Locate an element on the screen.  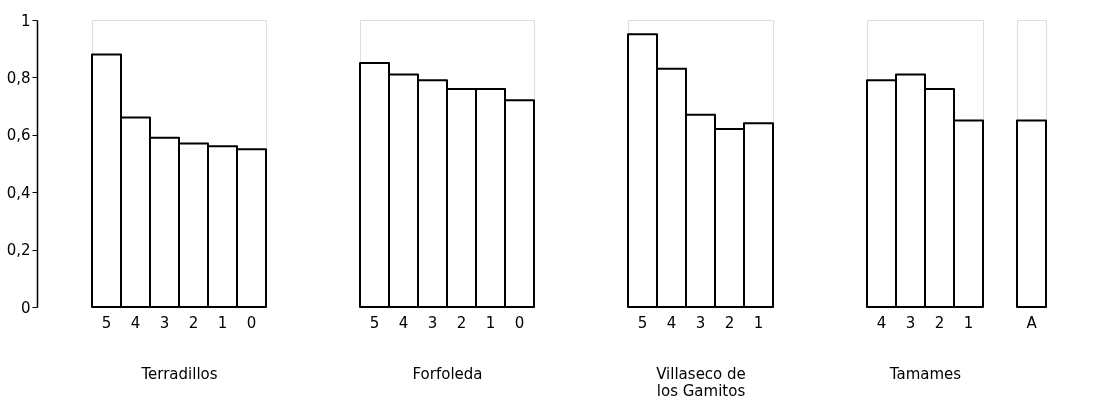
y-tick-label: 0,8 is located at coordinates (18, 77).